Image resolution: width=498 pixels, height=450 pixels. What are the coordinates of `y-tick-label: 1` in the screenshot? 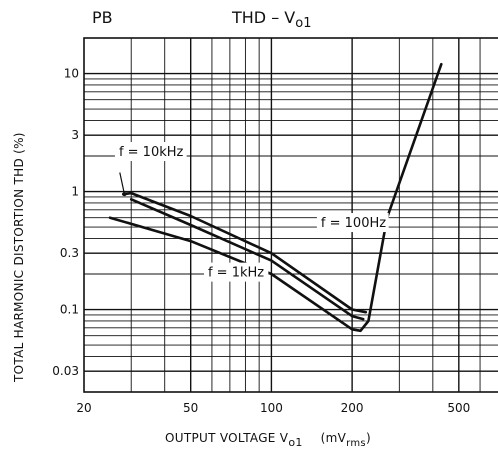 It's located at (75, 192).